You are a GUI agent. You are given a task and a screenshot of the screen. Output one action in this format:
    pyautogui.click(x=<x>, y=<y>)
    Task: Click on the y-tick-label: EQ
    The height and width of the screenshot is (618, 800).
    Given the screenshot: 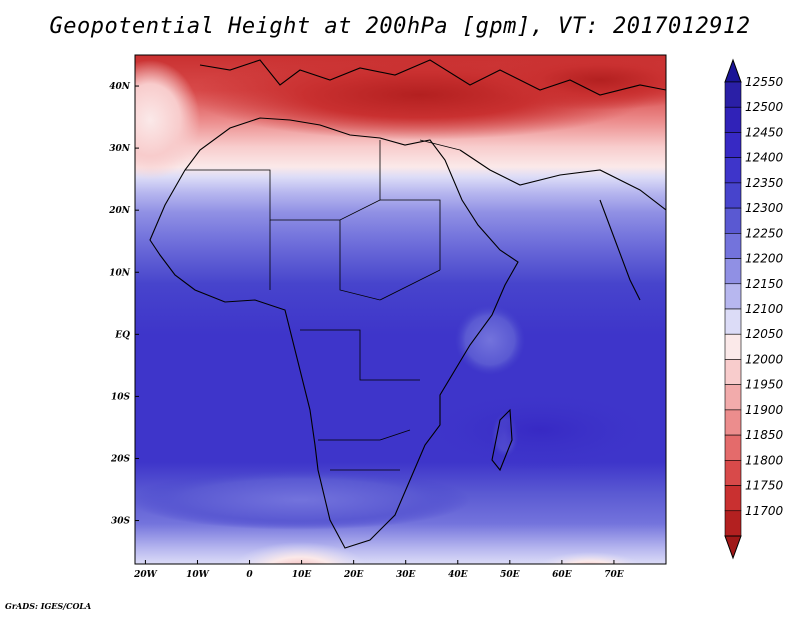 What is the action you would take?
    pyautogui.click(x=122, y=335)
    